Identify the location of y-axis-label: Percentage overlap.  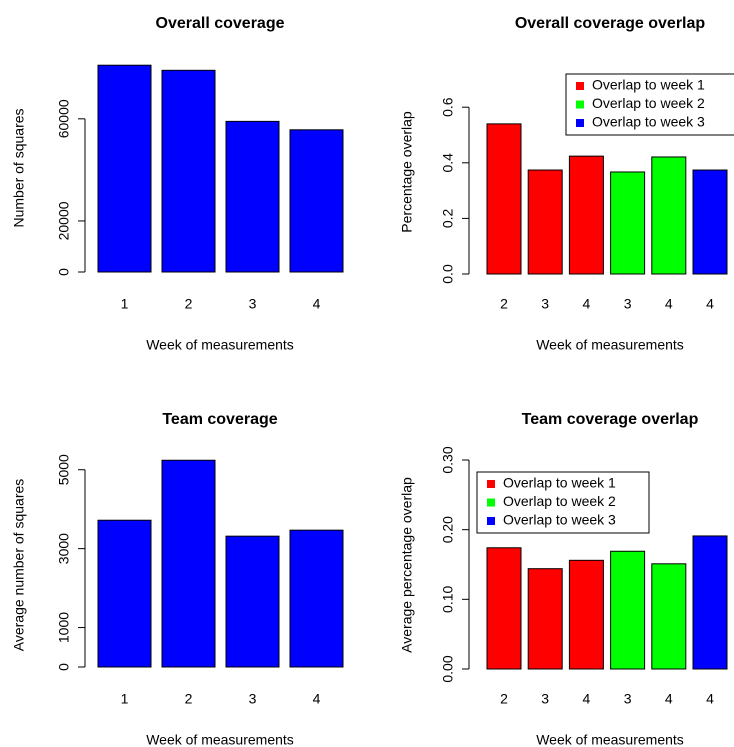
(407, 172).